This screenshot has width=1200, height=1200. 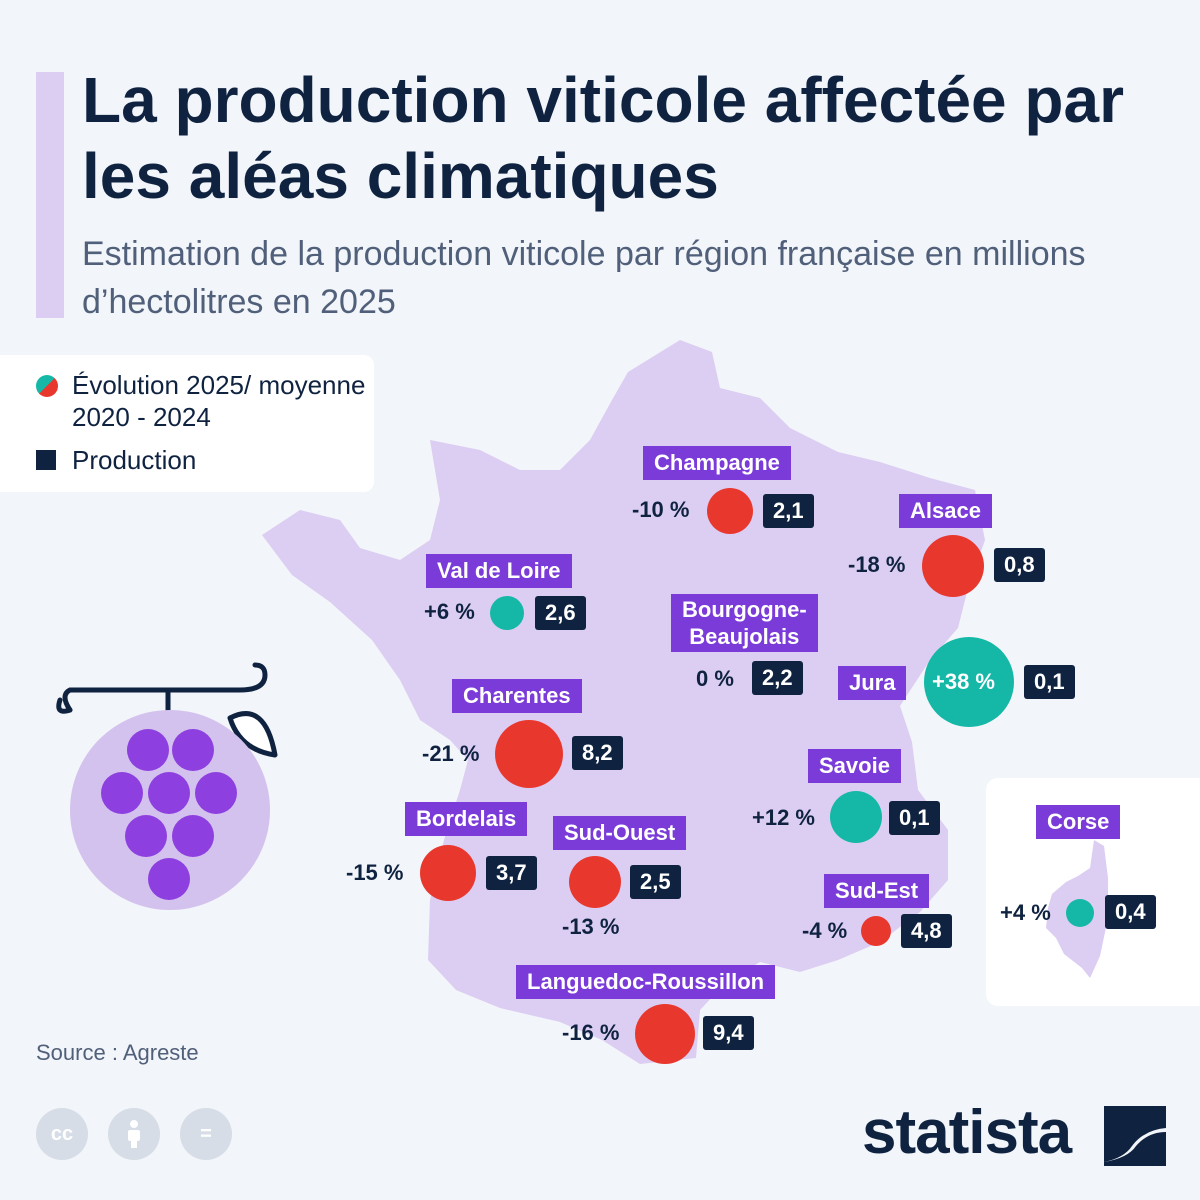 I want to click on evolution-bordelais: -15 %, so click(x=375, y=872).